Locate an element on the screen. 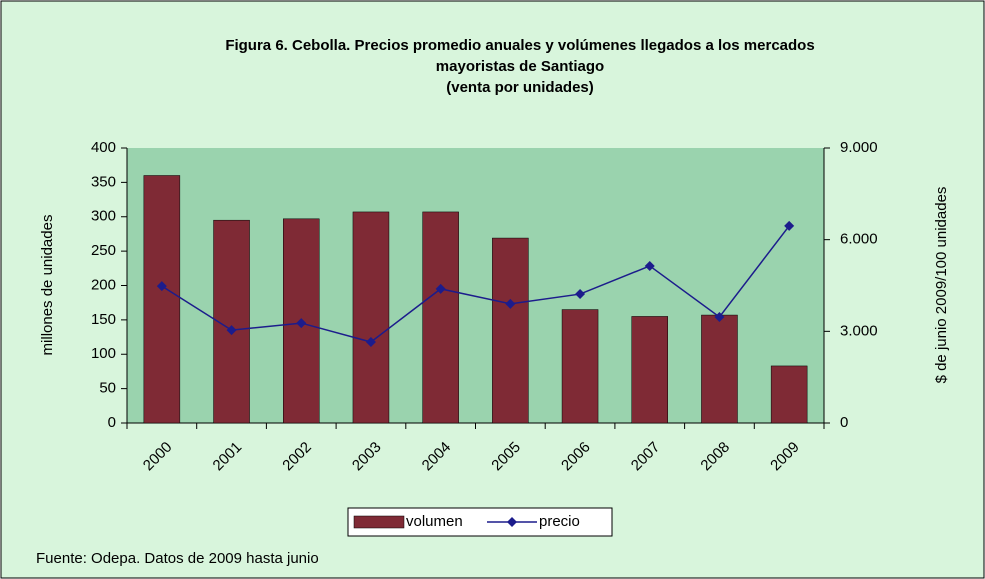  y-tick-label: 300 is located at coordinates (103, 216).